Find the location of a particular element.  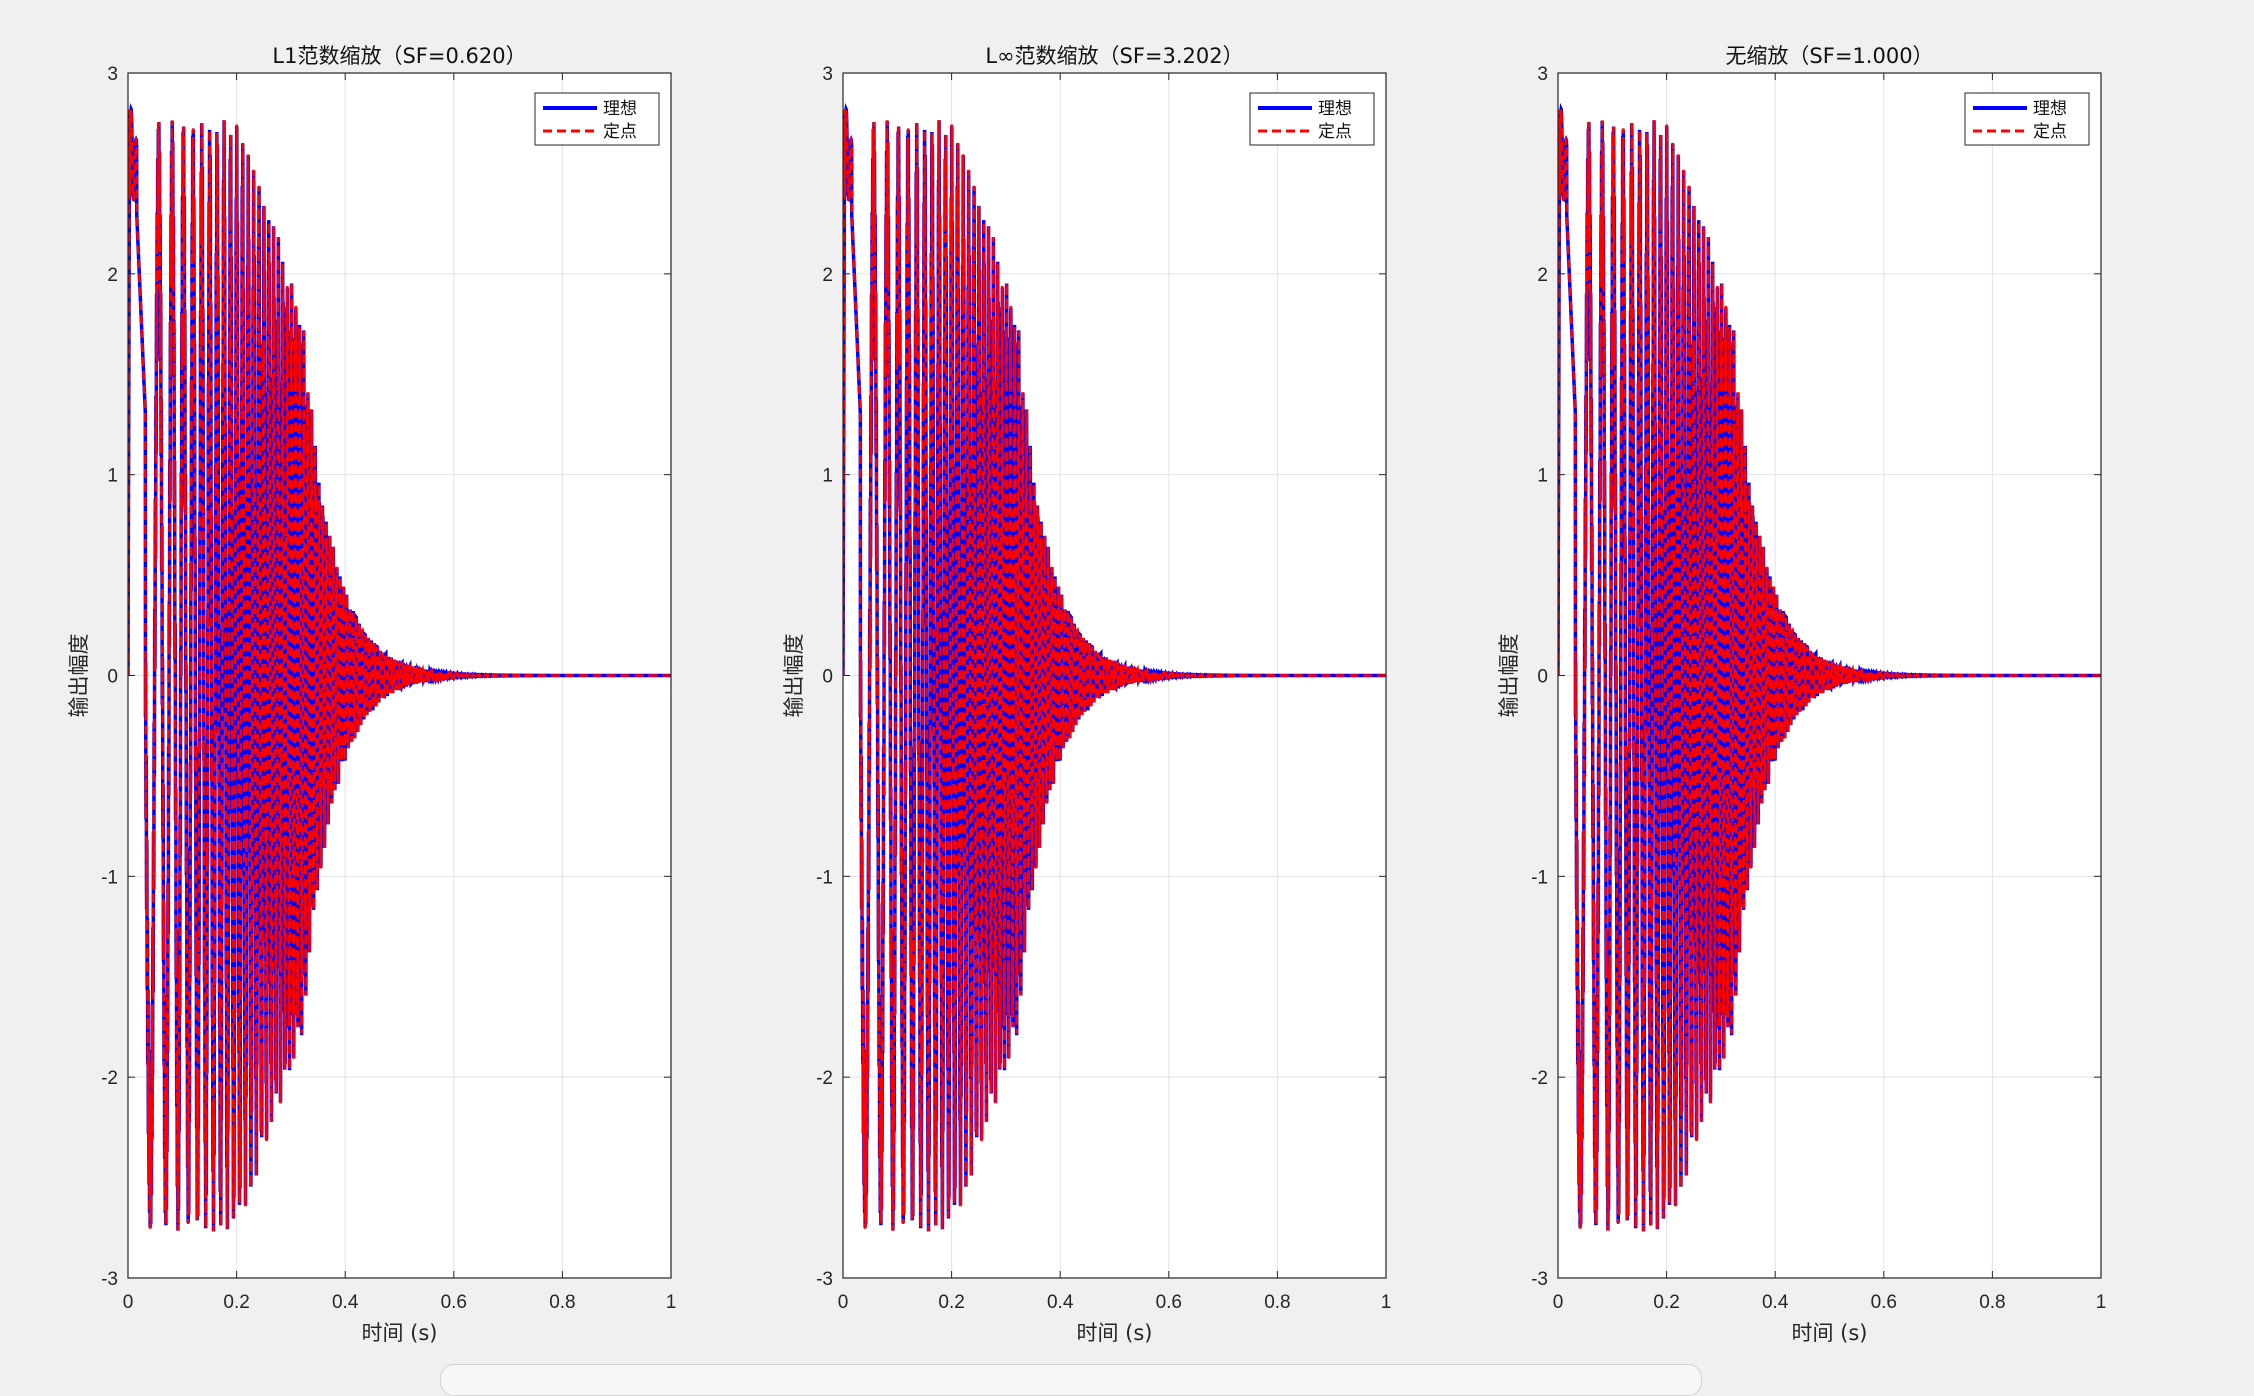

chart-title: 无缩放（SF=1.000） is located at coordinates (1829, 56).